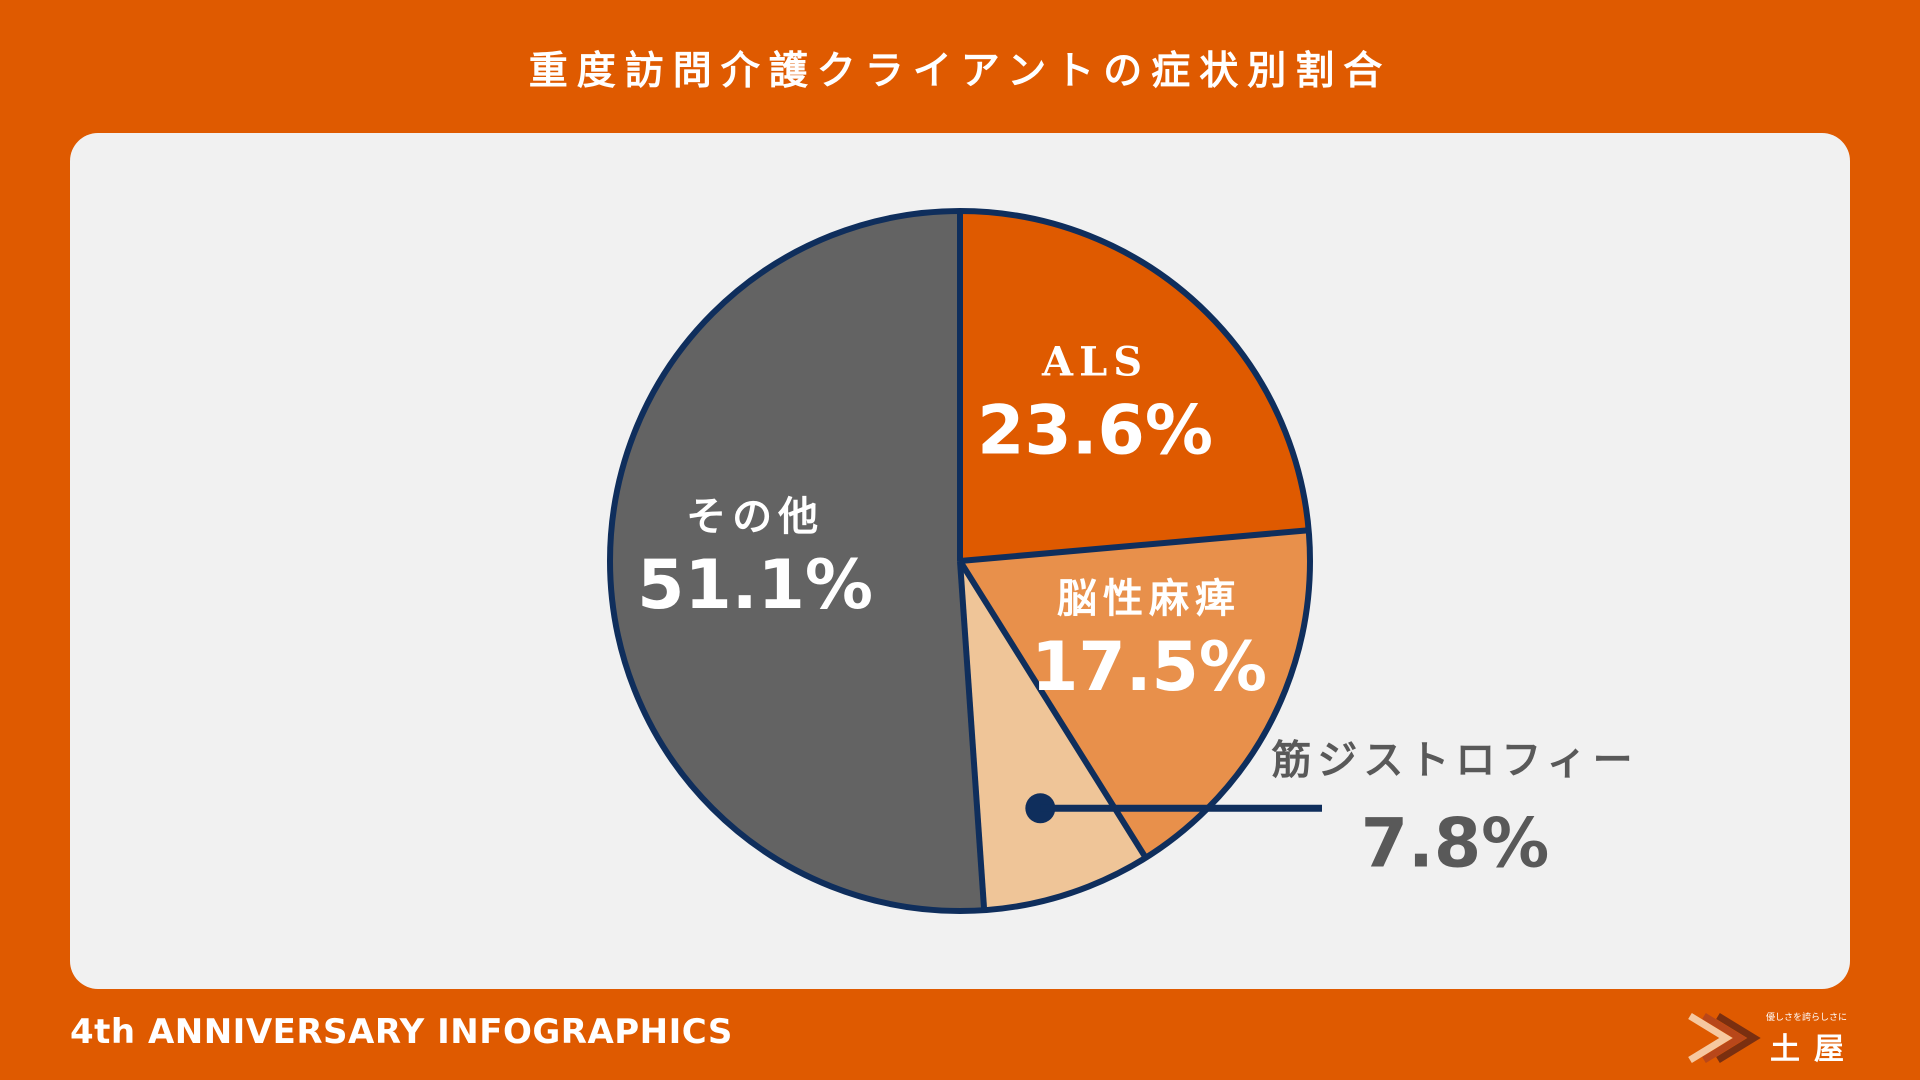 This screenshot has height=1080, width=1920. Describe the element at coordinates (1454, 759) in the screenshot. I see `slice-name-muscular-dystrophy: 筋ジストロフィー` at that location.